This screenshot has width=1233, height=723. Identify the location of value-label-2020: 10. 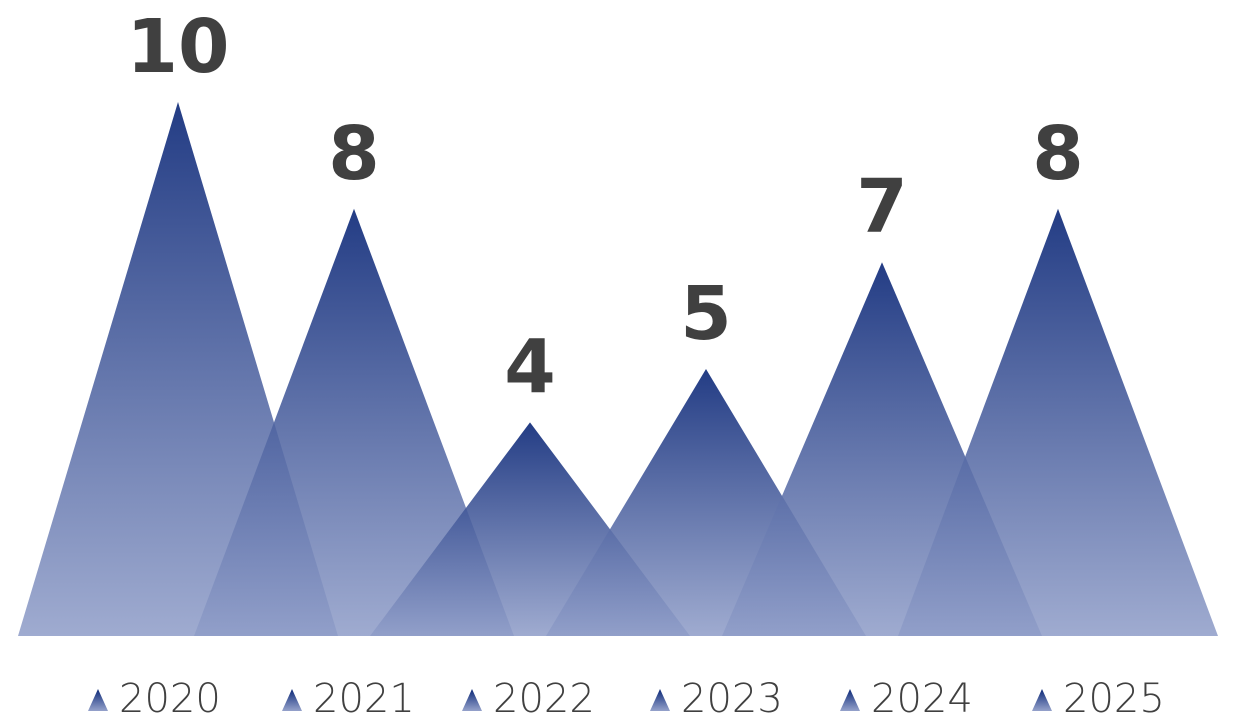
(178, 47).